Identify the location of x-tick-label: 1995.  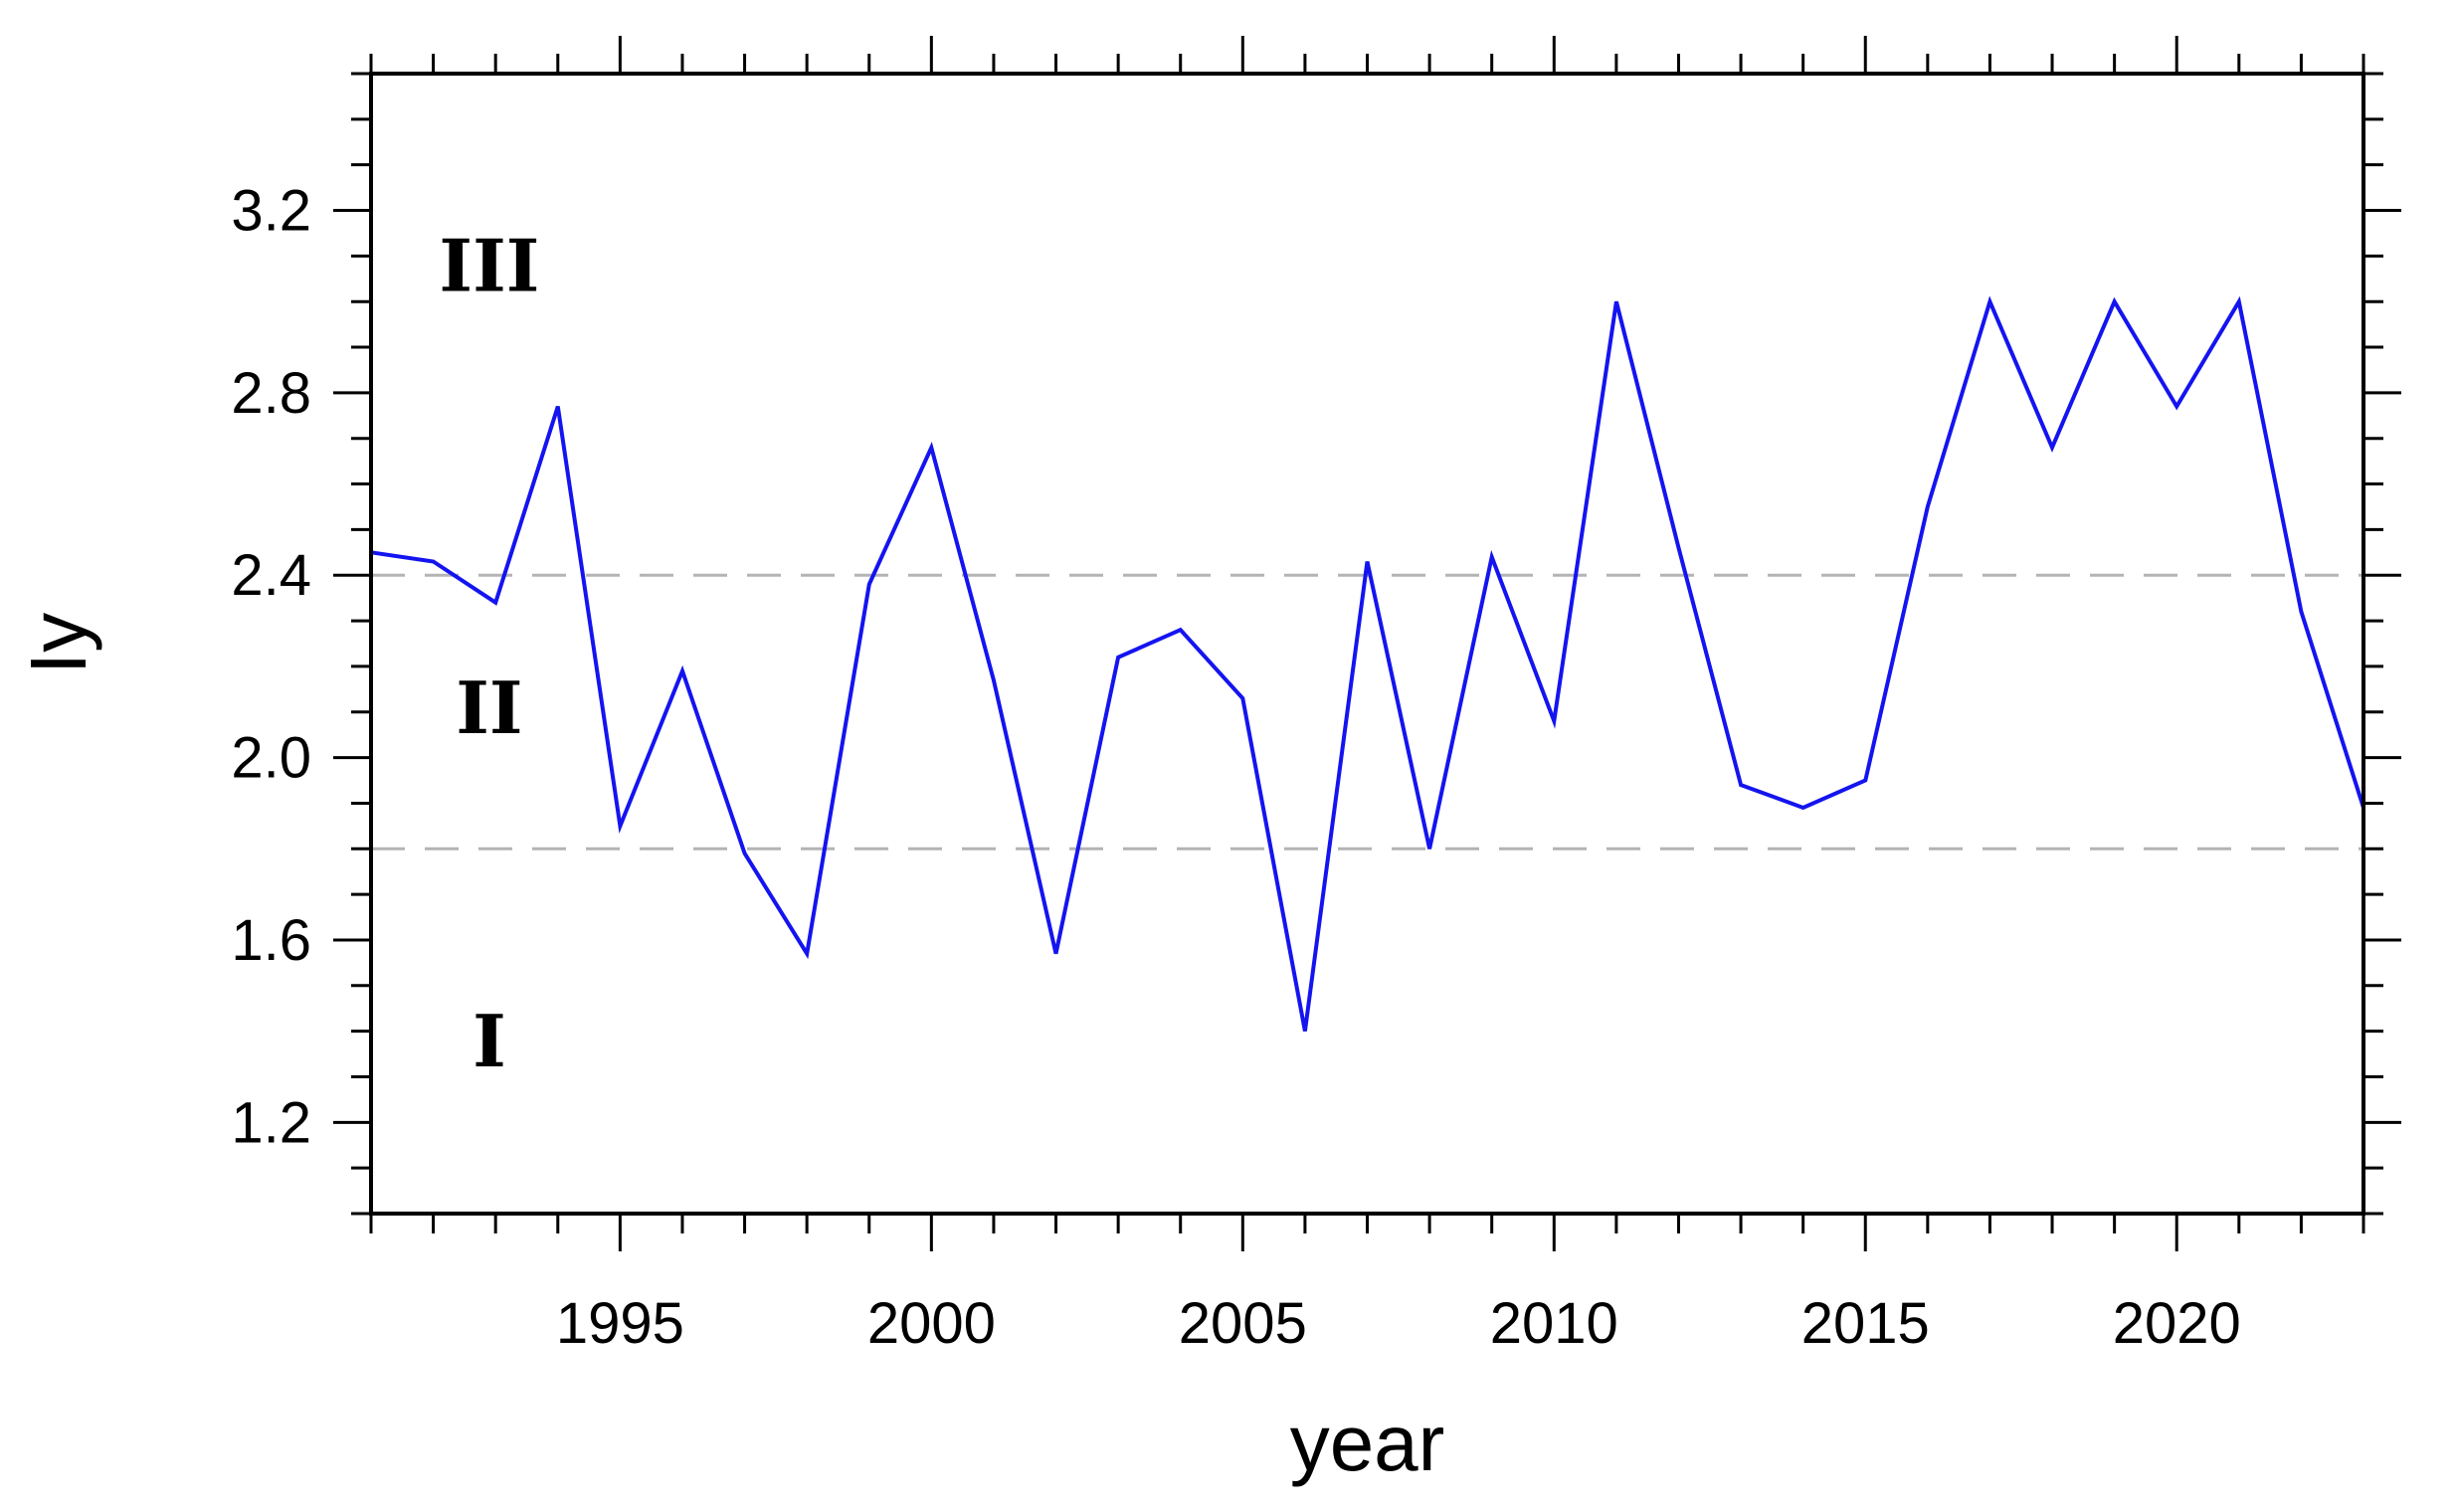
(620, 1323).